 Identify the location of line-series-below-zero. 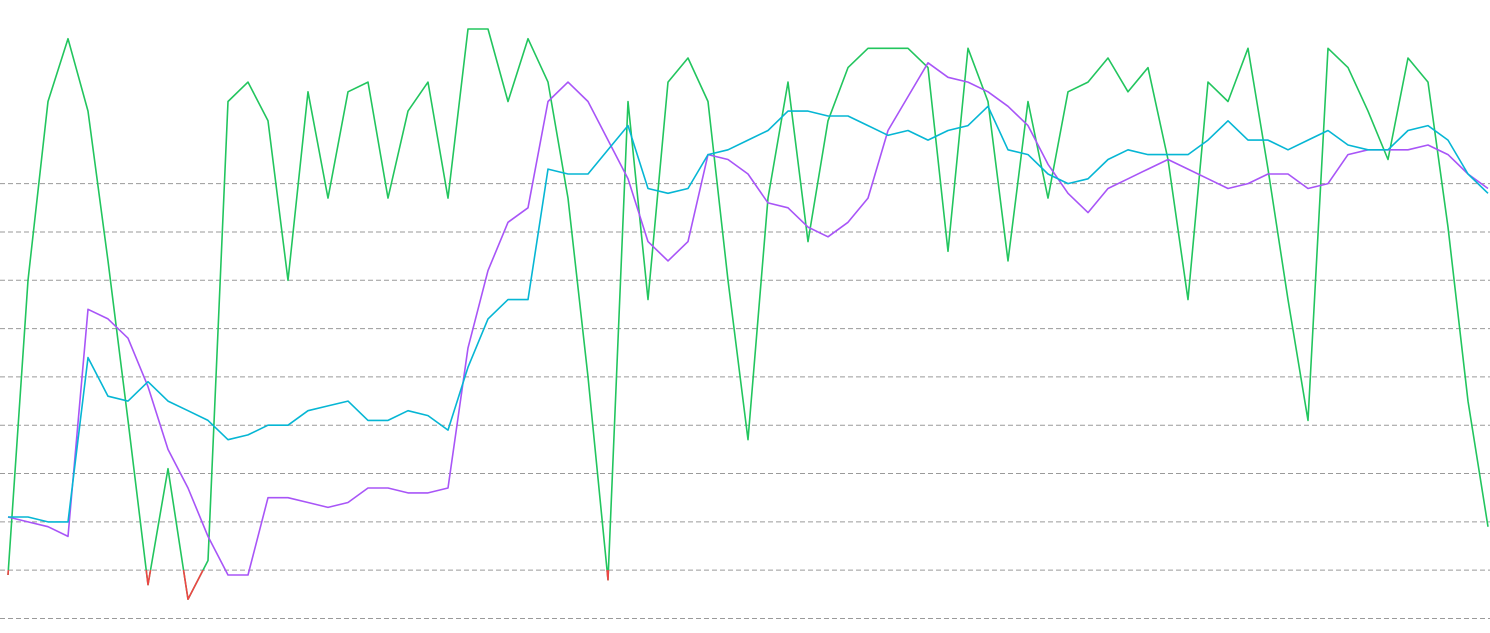
(308, 585).